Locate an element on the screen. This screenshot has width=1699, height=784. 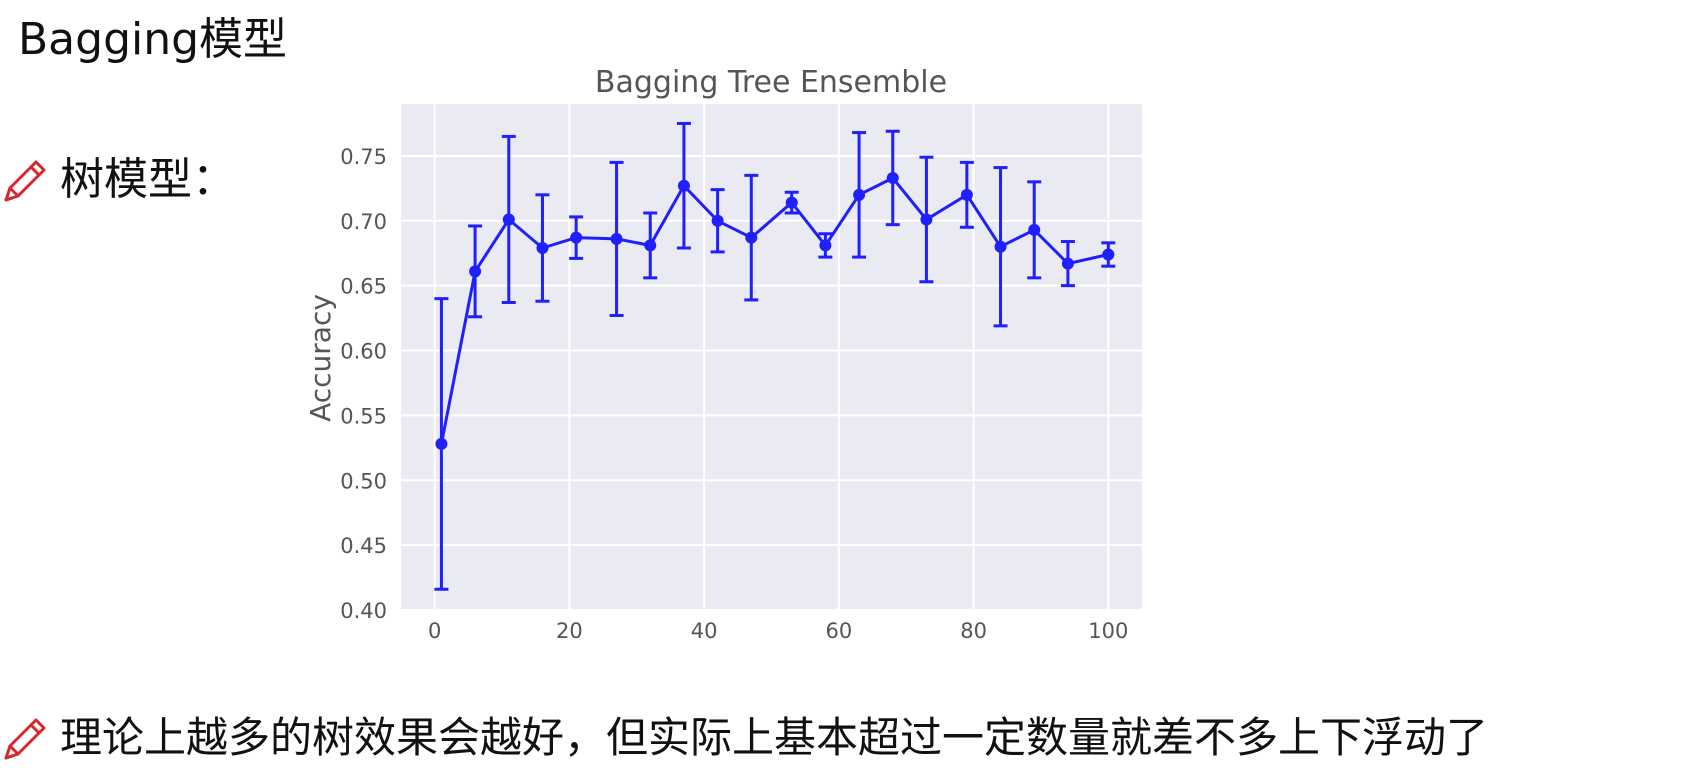
y-tick-label: 0.75 is located at coordinates (363, 157).